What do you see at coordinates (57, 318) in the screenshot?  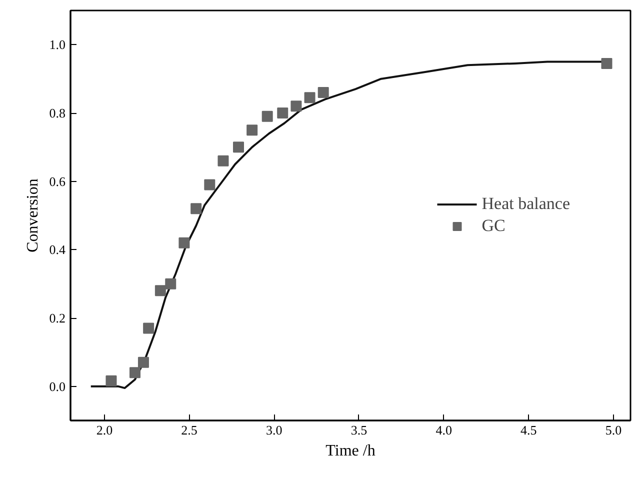 I see `y-tick-label: 0.2` at bounding box center [57, 318].